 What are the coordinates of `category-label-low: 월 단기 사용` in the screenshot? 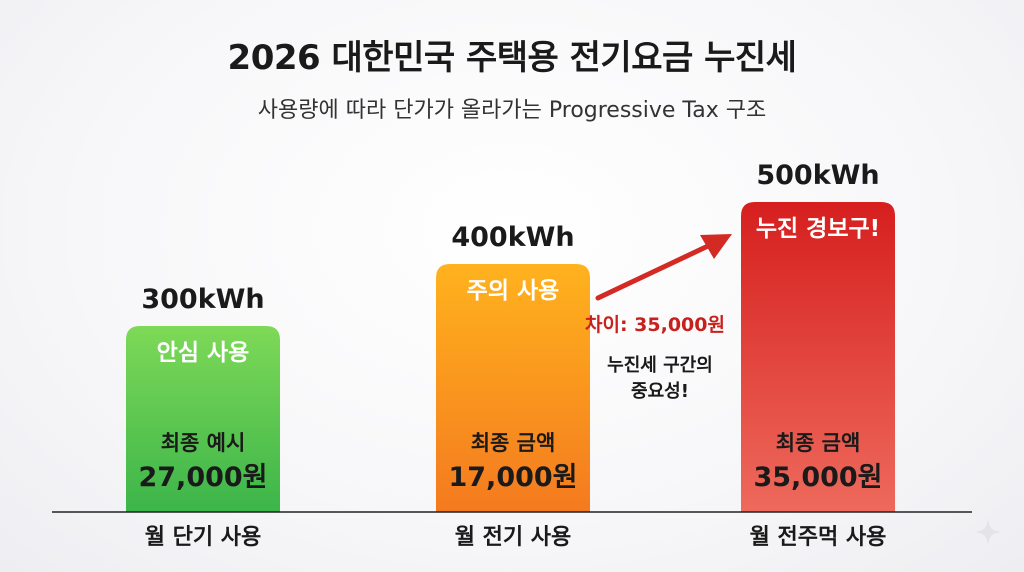 It's located at (203, 537).